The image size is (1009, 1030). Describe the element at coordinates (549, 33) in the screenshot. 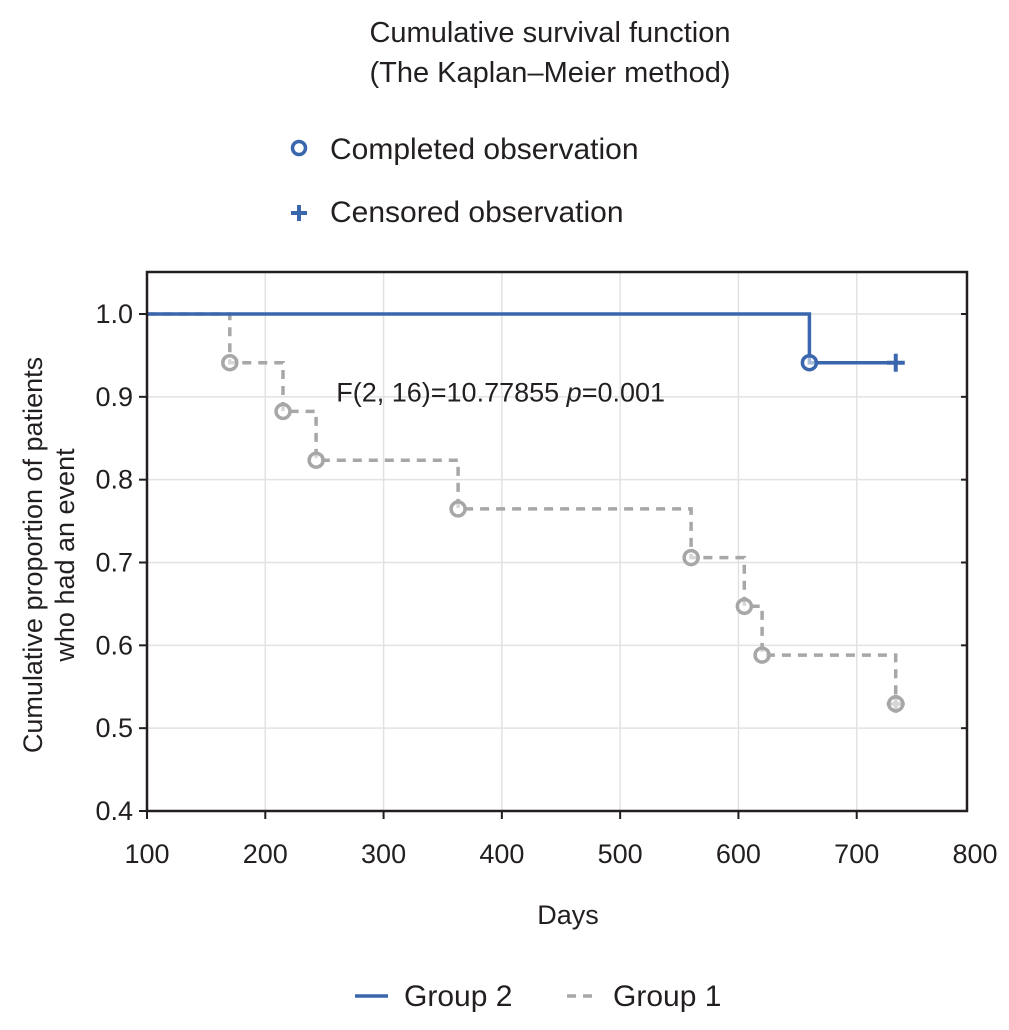

I see `chart-title: Cumulative survival function` at that location.